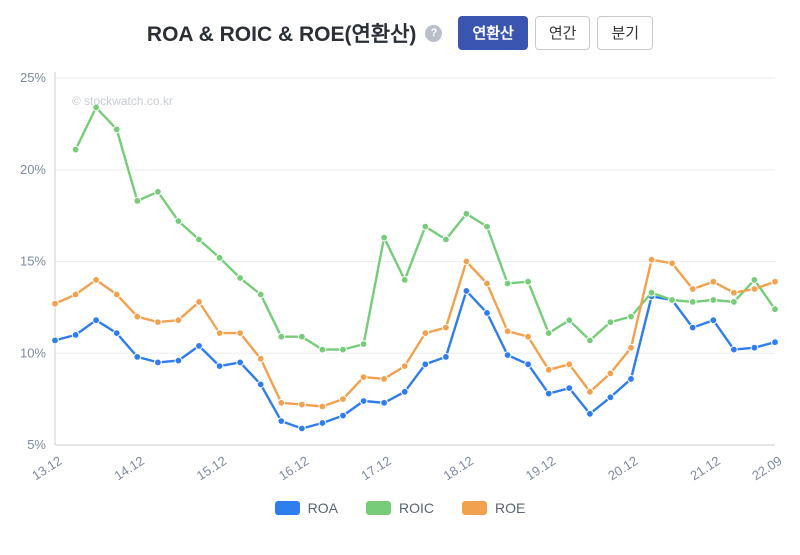  Describe the element at coordinates (306, 508) in the screenshot. I see `legend-item-roa: ROA` at that location.